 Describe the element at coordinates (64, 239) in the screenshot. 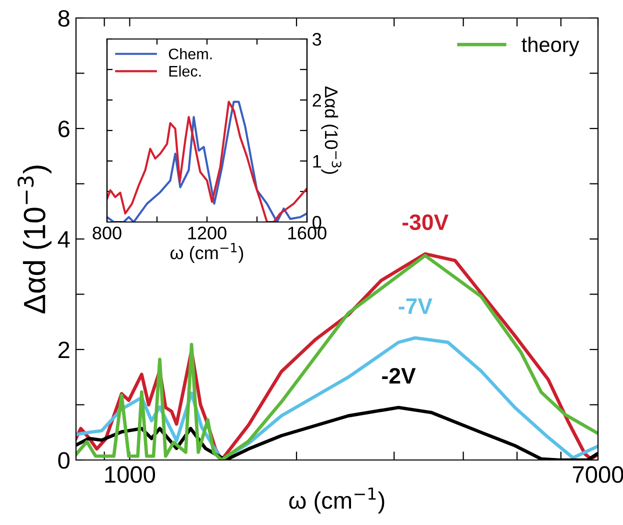

I see `y-tick-label: 4` at that location.